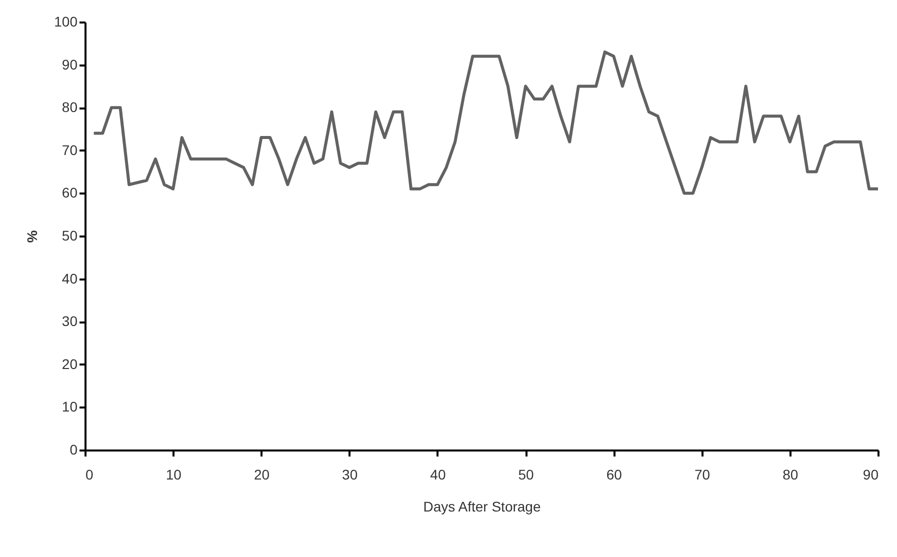 The width and height of the screenshot is (897, 557). What do you see at coordinates (174, 474) in the screenshot?
I see `x-tick-label: 10` at bounding box center [174, 474].